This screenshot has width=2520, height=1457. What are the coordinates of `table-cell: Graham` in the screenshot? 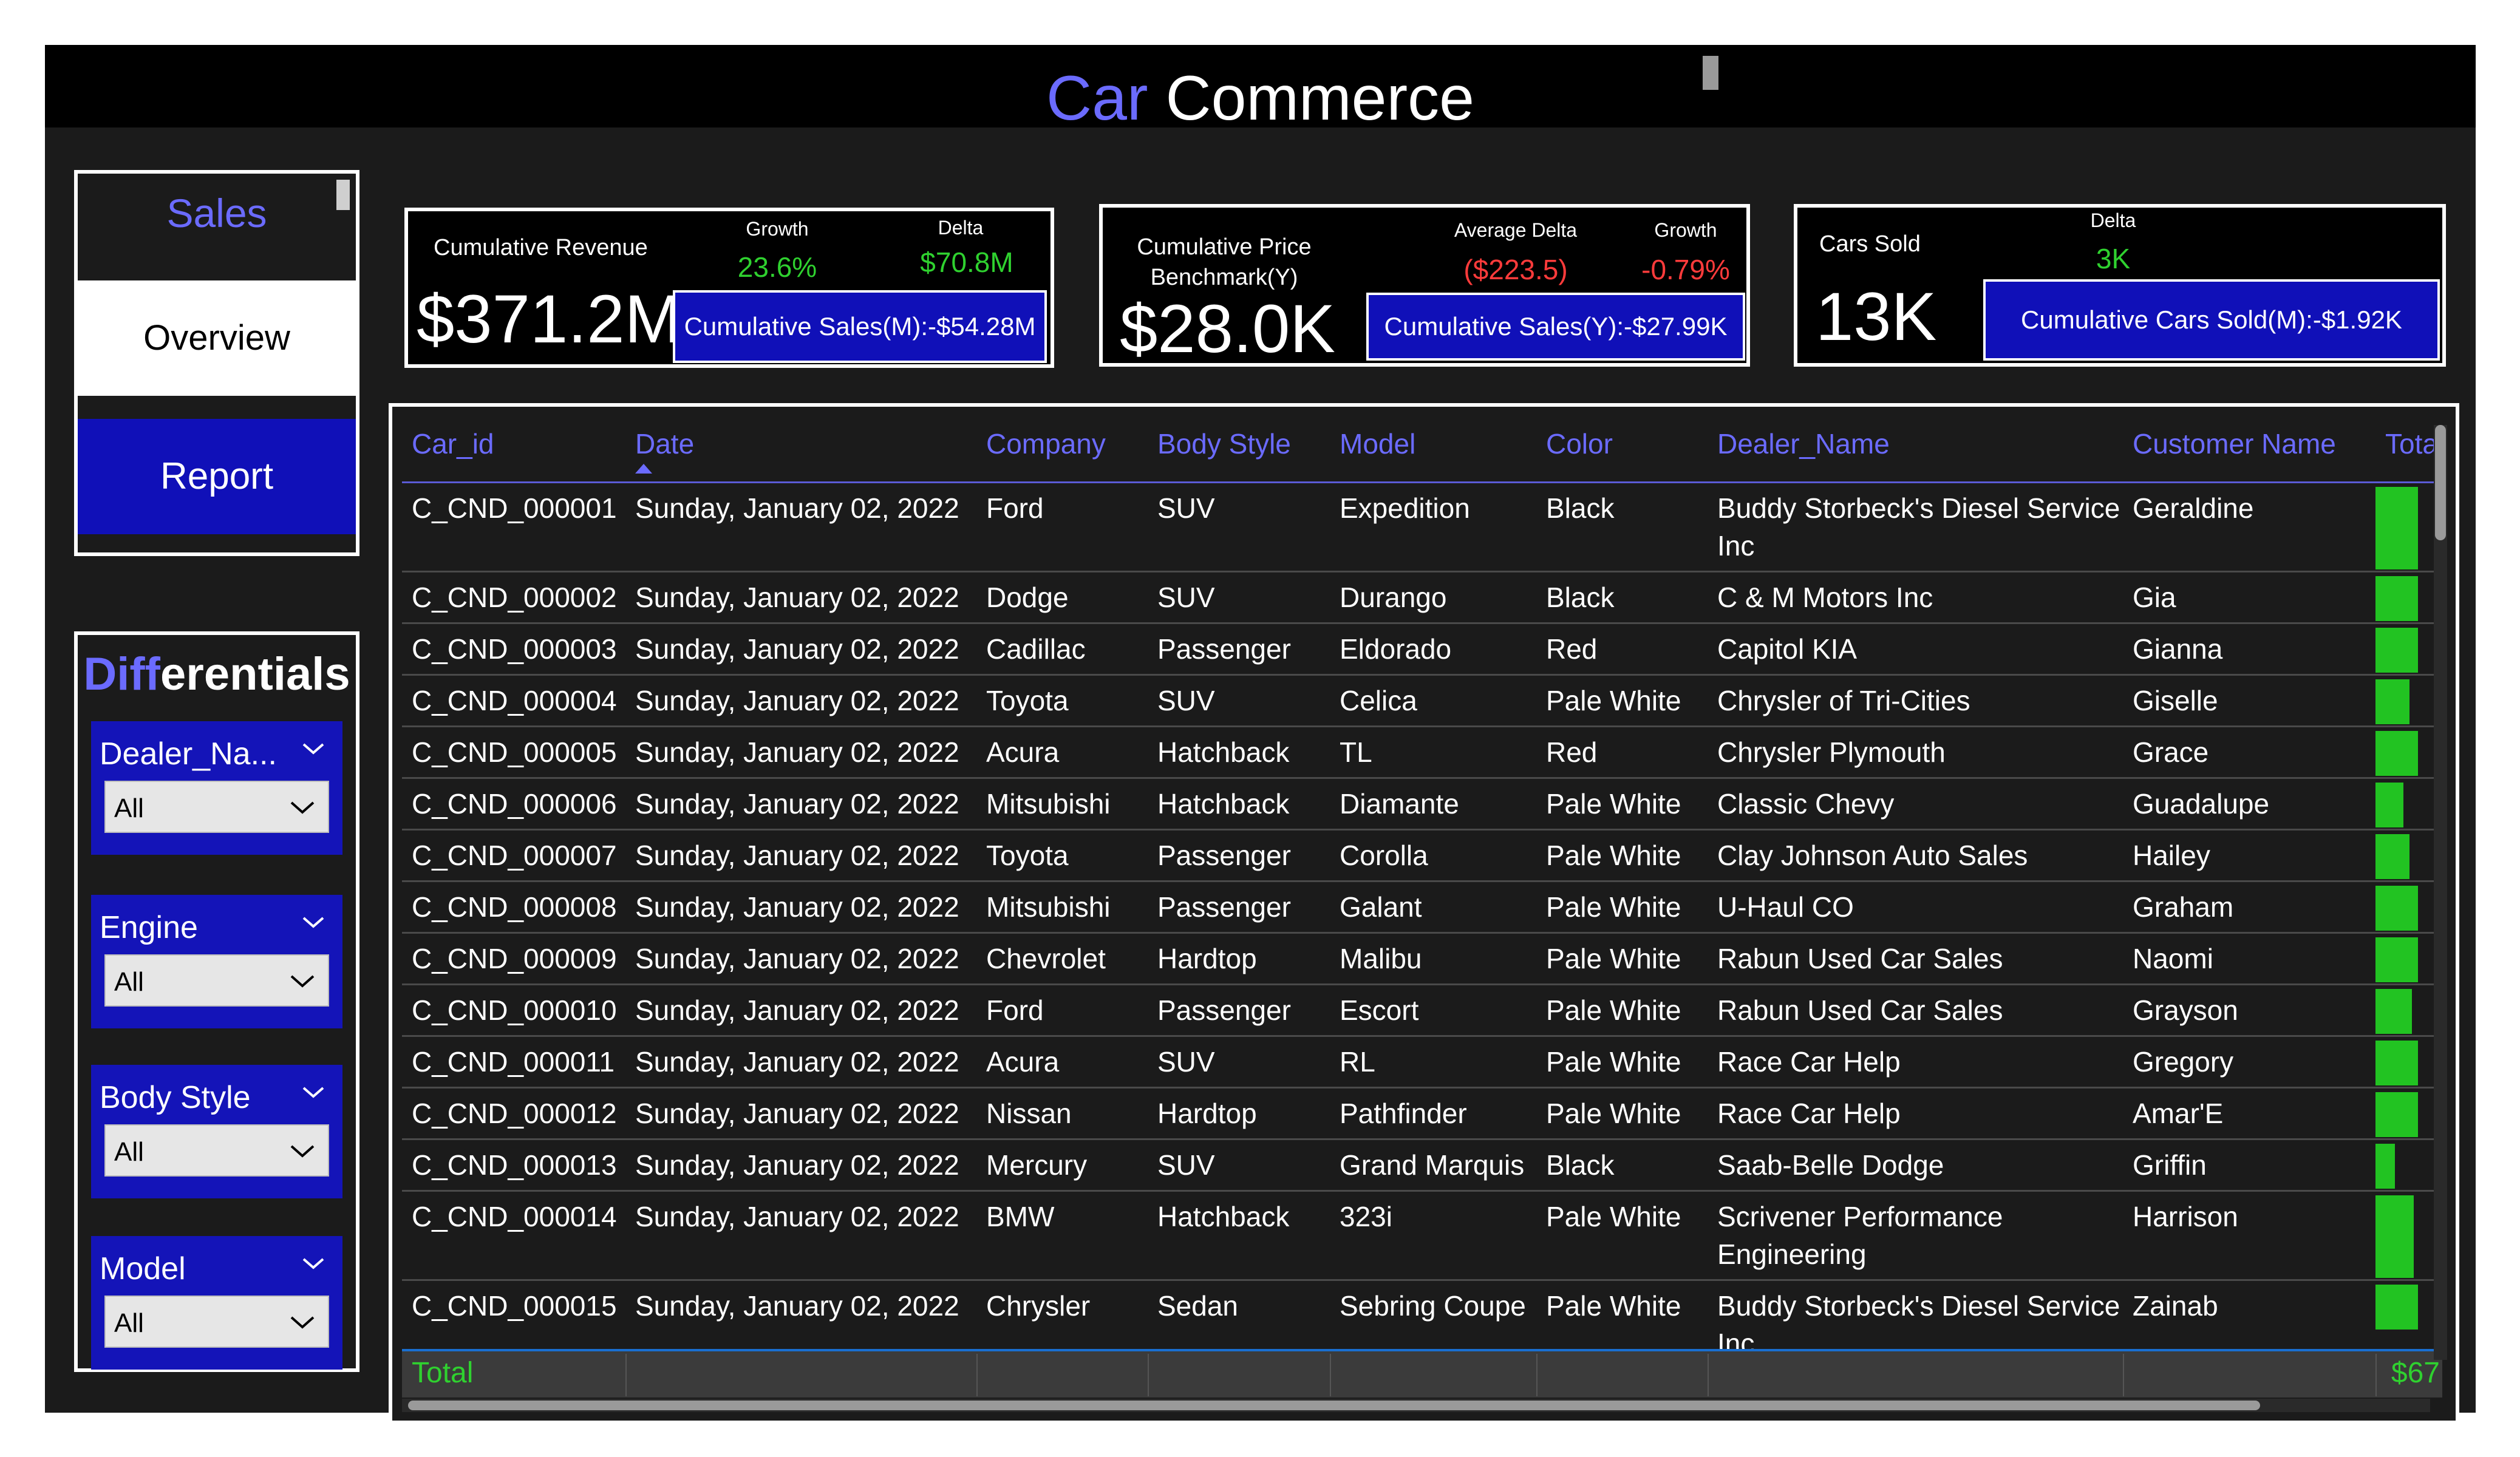 It's located at (2249, 907).